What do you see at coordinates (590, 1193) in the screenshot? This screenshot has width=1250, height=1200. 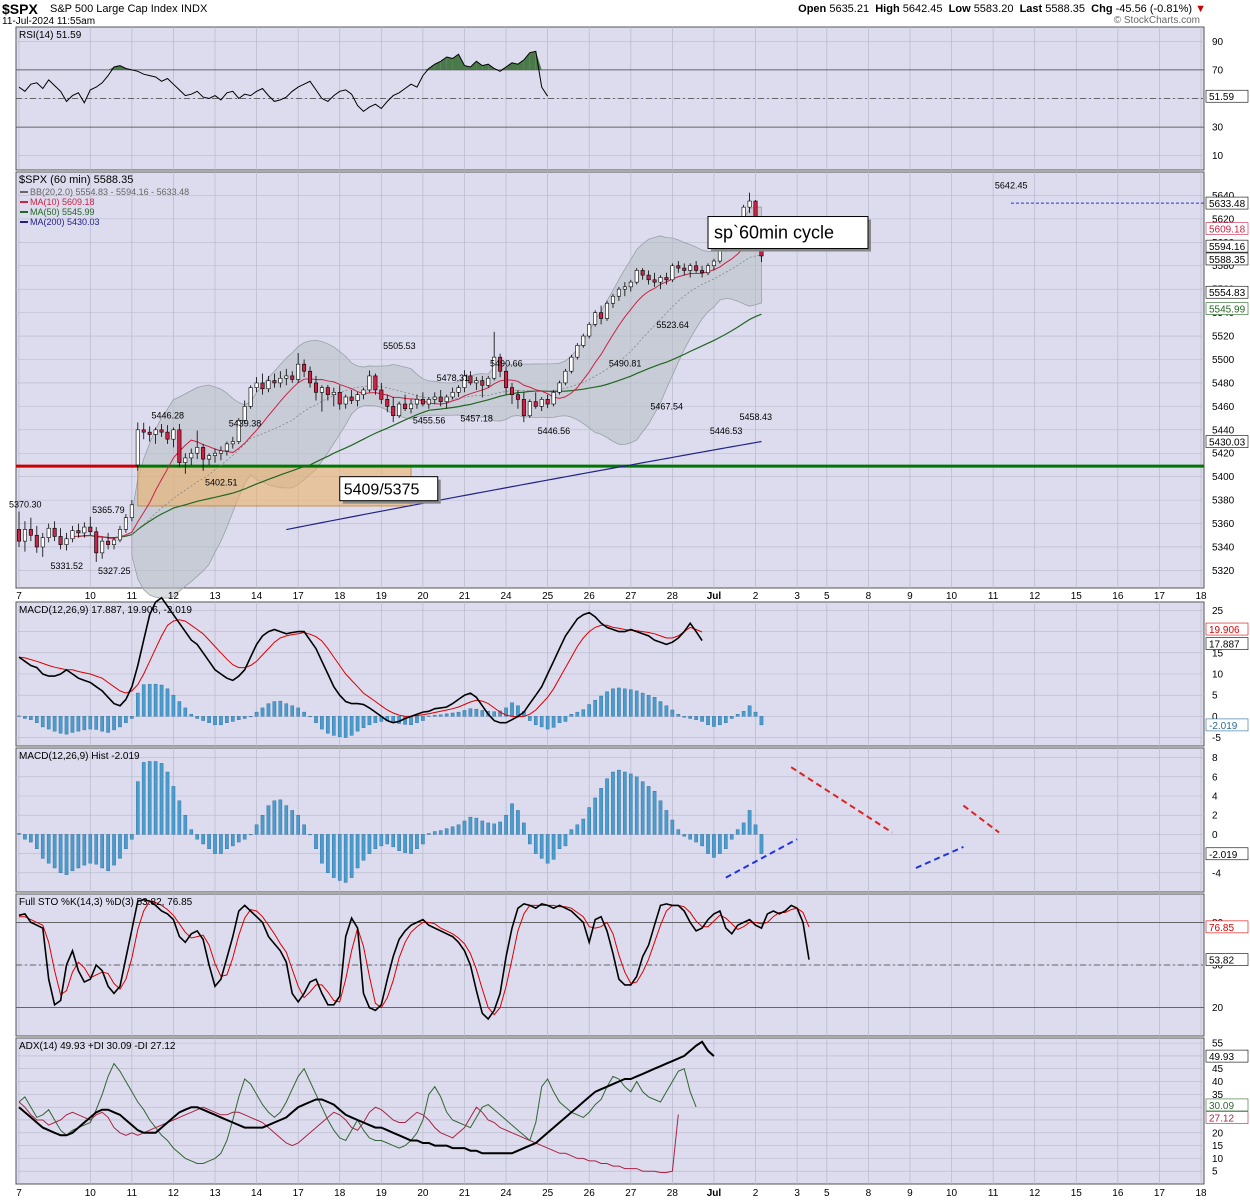 I see `x-axis-label: 26` at bounding box center [590, 1193].